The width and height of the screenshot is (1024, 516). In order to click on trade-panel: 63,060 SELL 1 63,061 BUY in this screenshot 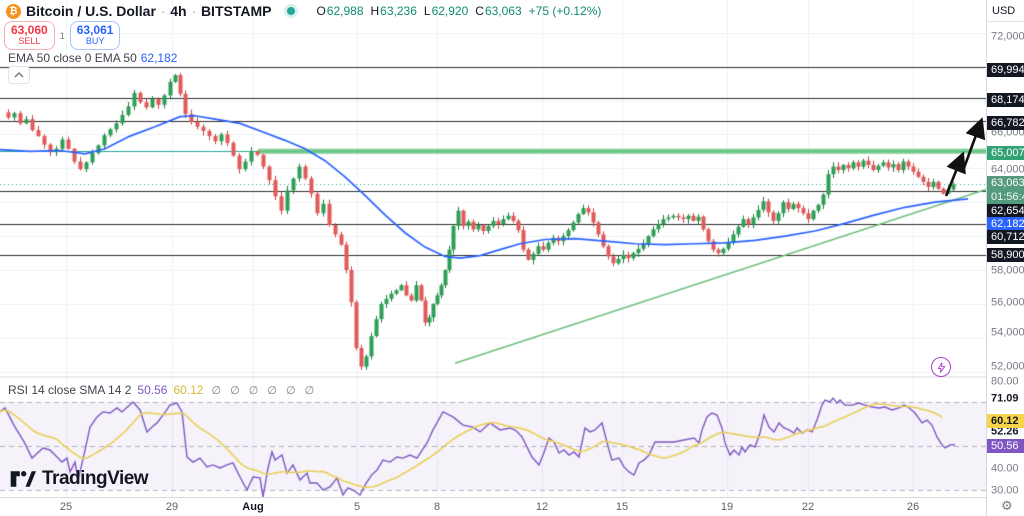, I will do `click(62, 36)`.